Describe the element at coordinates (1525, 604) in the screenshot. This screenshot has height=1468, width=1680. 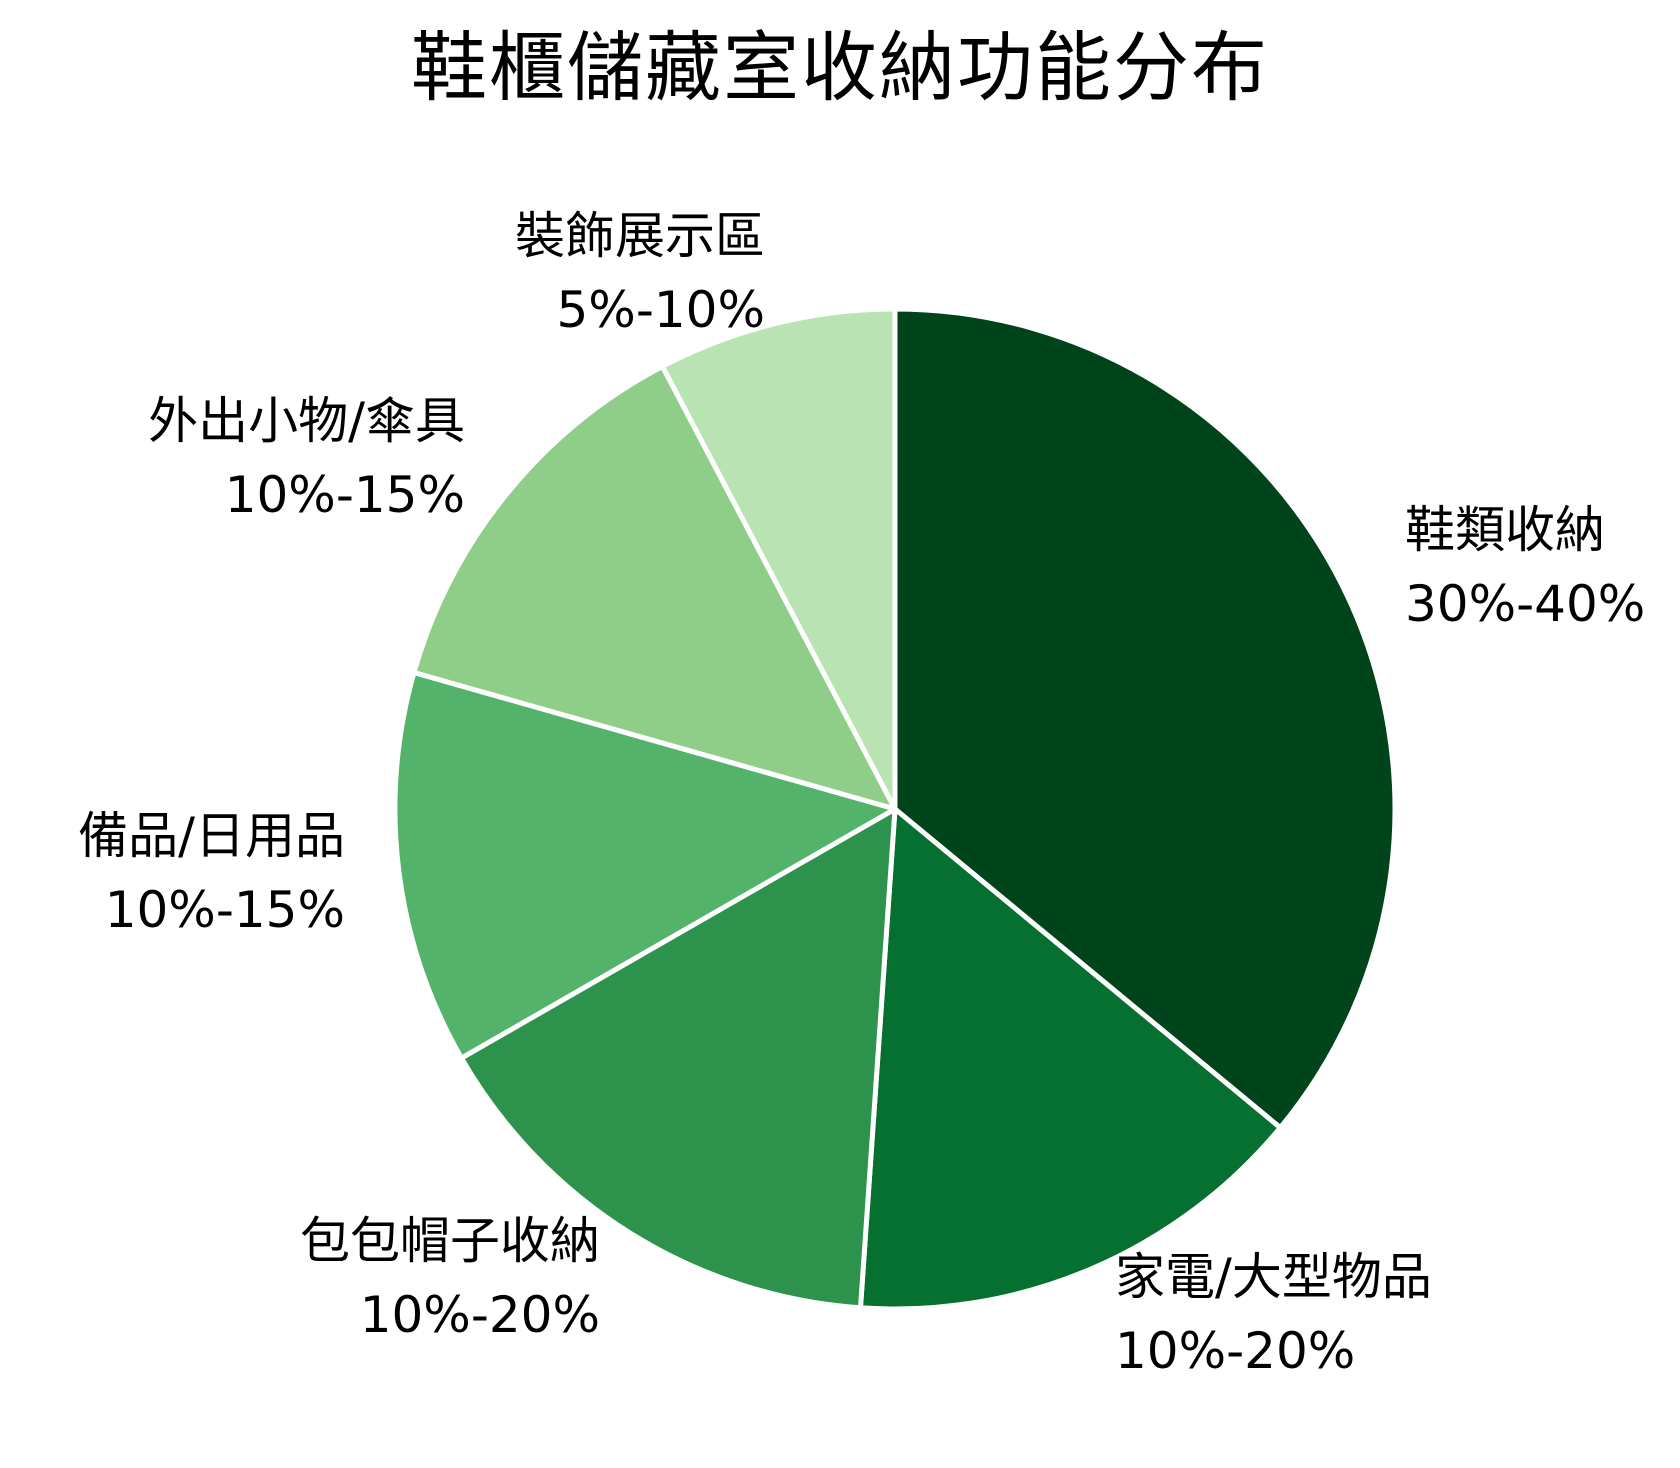
I see `slice-label-range: 30%-40%` at that location.